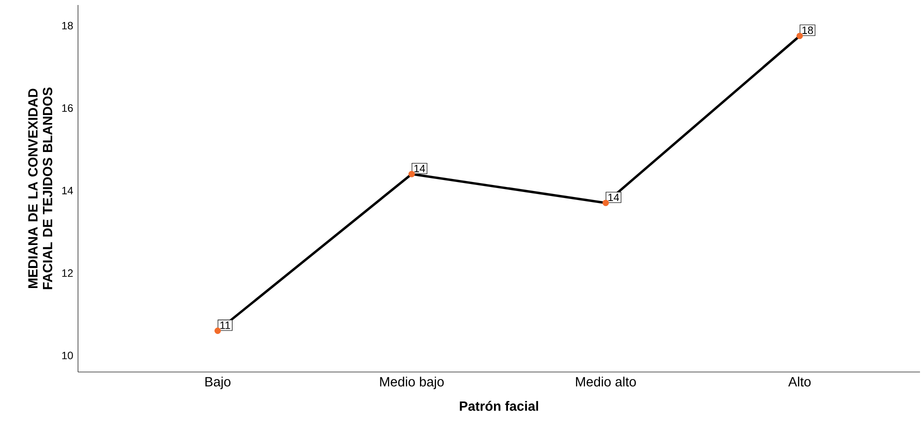 The width and height of the screenshot is (921, 423). What do you see at coordinates (67, 108) in the screenshot?
I see `y-tick-label: 16` at bounding box center [67, 108].